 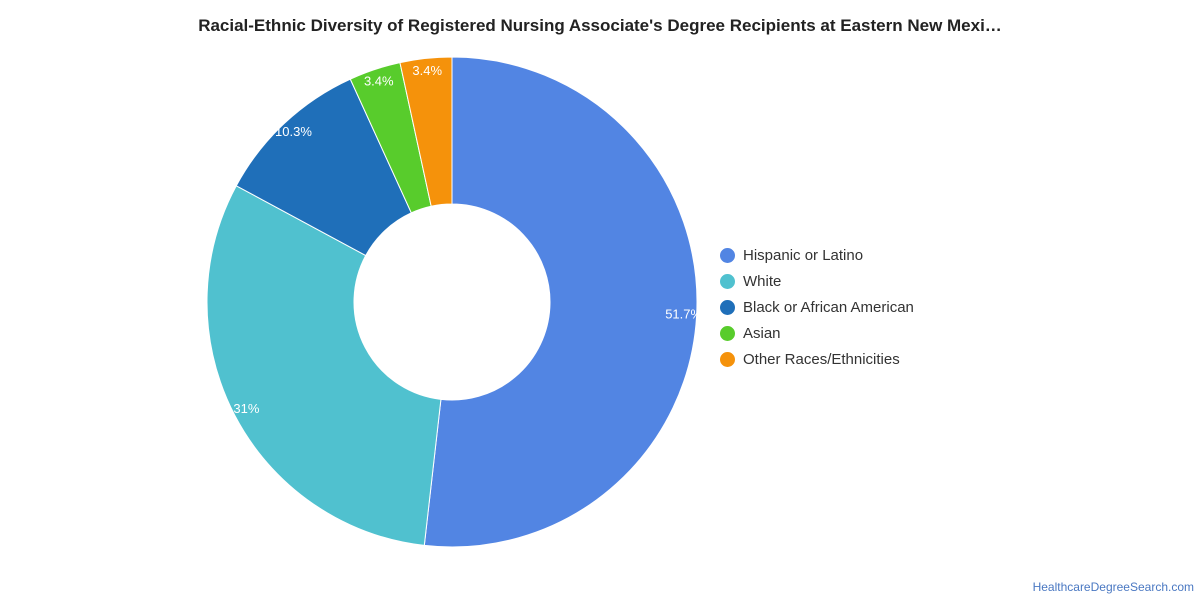 I want to click on legend-label: White, so click(x=762, y=281).